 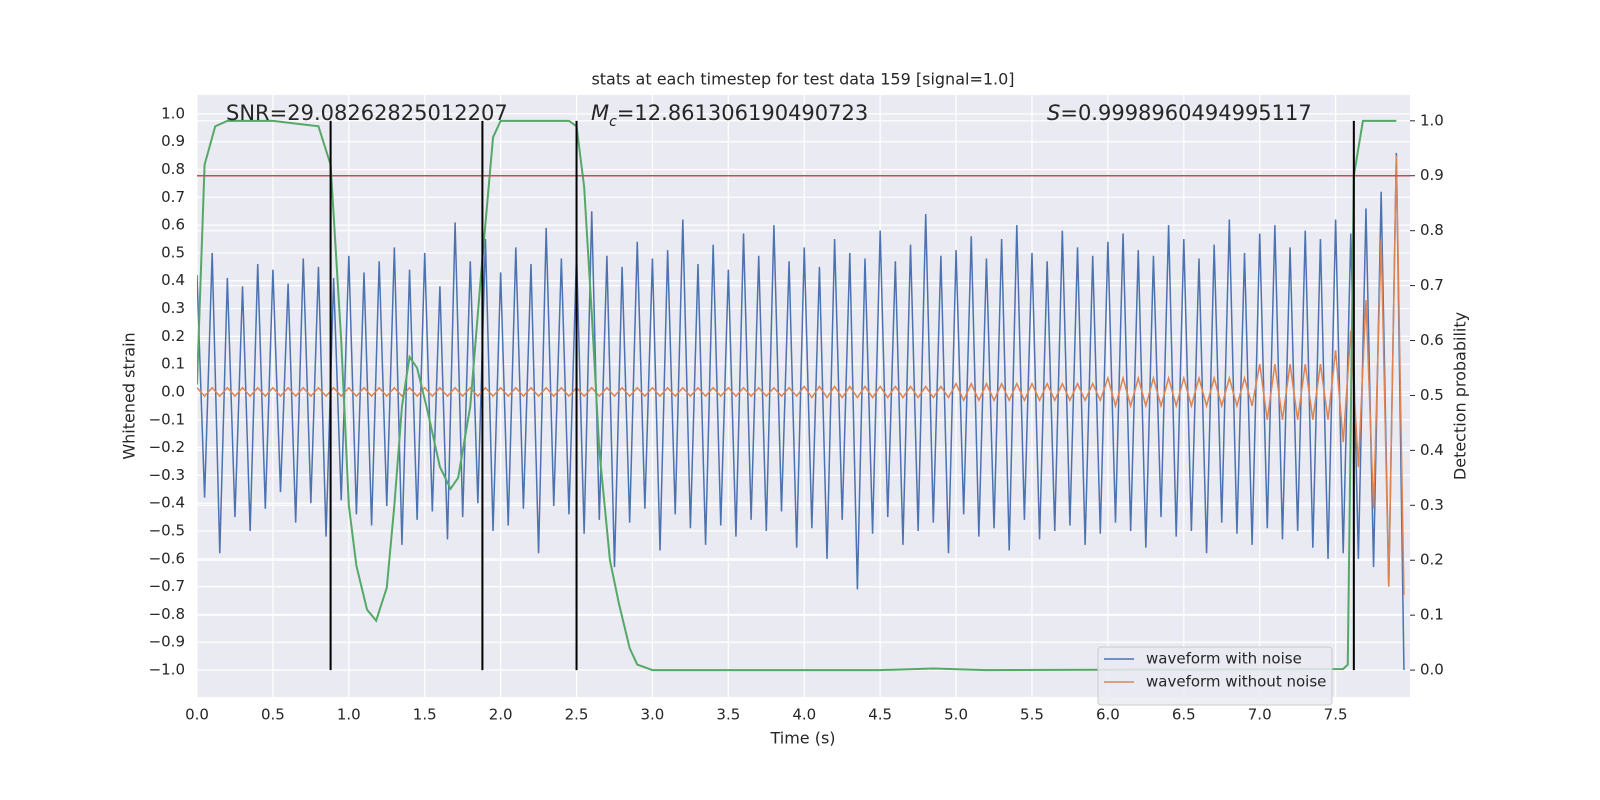 I want to click on y-tick-label: 0.5, so click(x=173, y=252).